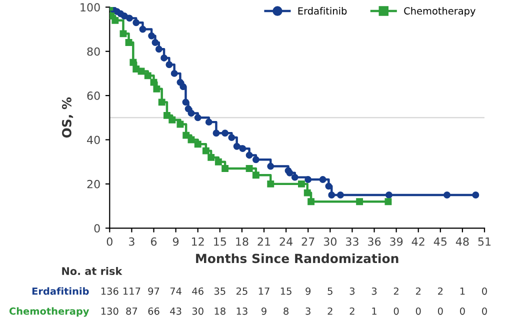 The width and height of the screenshot is (510, 325). I want to click on text: Erdafitinib, so click(60, 291).